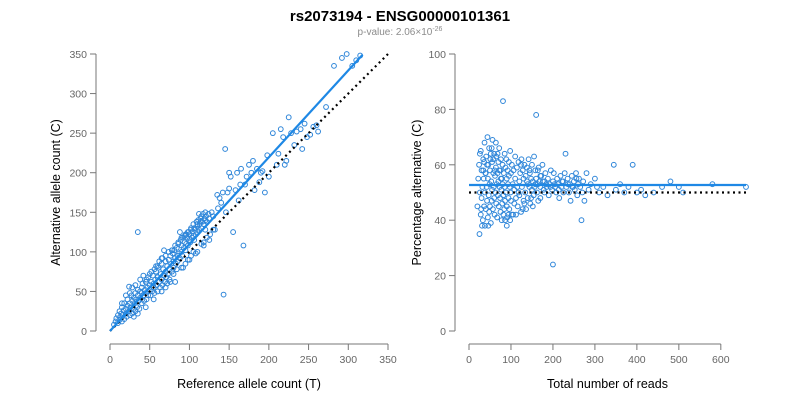 This screenshot has width=800, height=400. What do you see at coordinates (56, 192) in the screenshot?
I see `y-axis-label: Alternative allele count (C)` at bounding box center [56, 192].